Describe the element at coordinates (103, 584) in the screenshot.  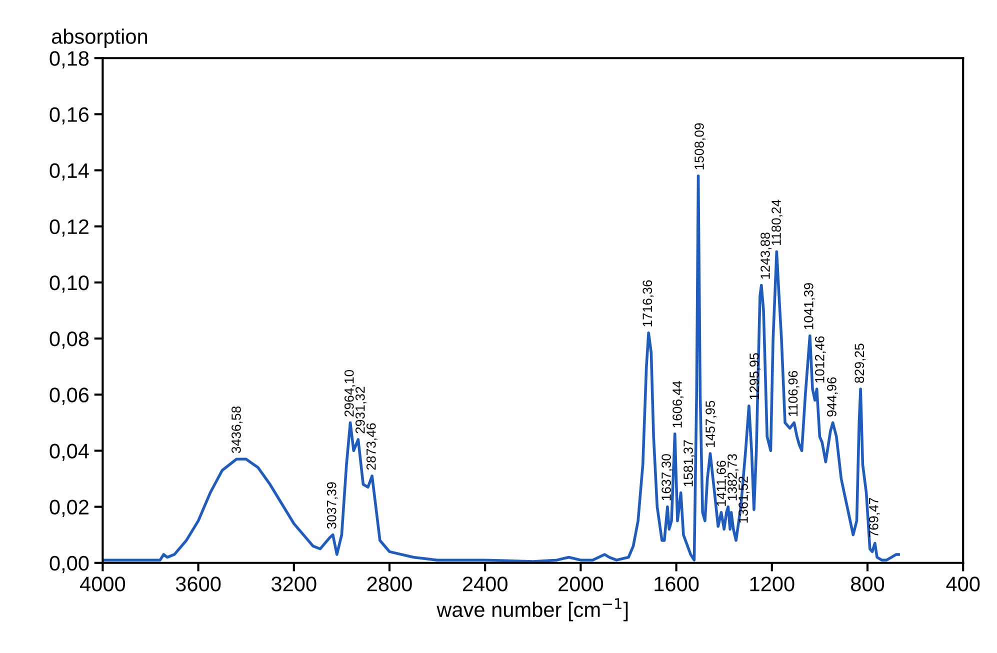
I see `x-tick-label: 4000` at that location.